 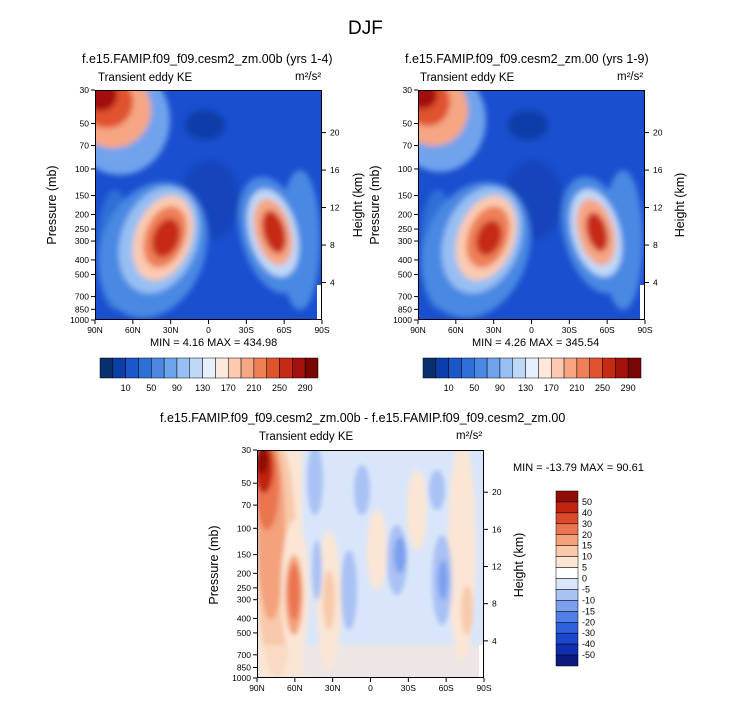 I want to click on x-tick-label: 0, so click(x=370, y=688).